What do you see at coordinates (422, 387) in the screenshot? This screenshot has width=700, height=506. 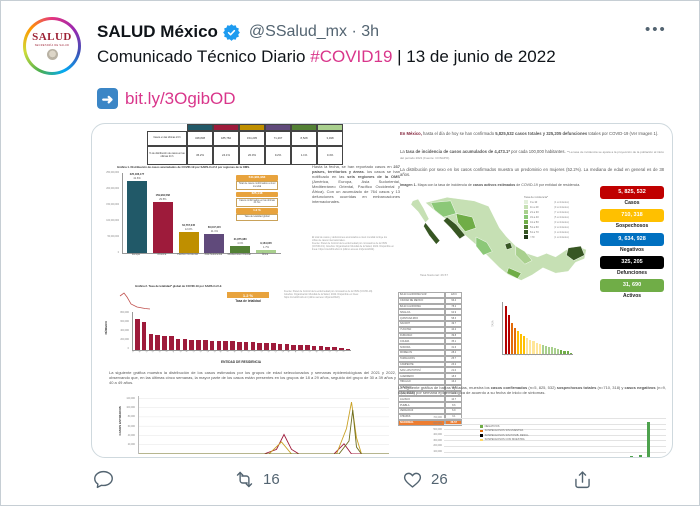 I see `incidence-state-name: TABASCO` at bounding box center [422, 387].